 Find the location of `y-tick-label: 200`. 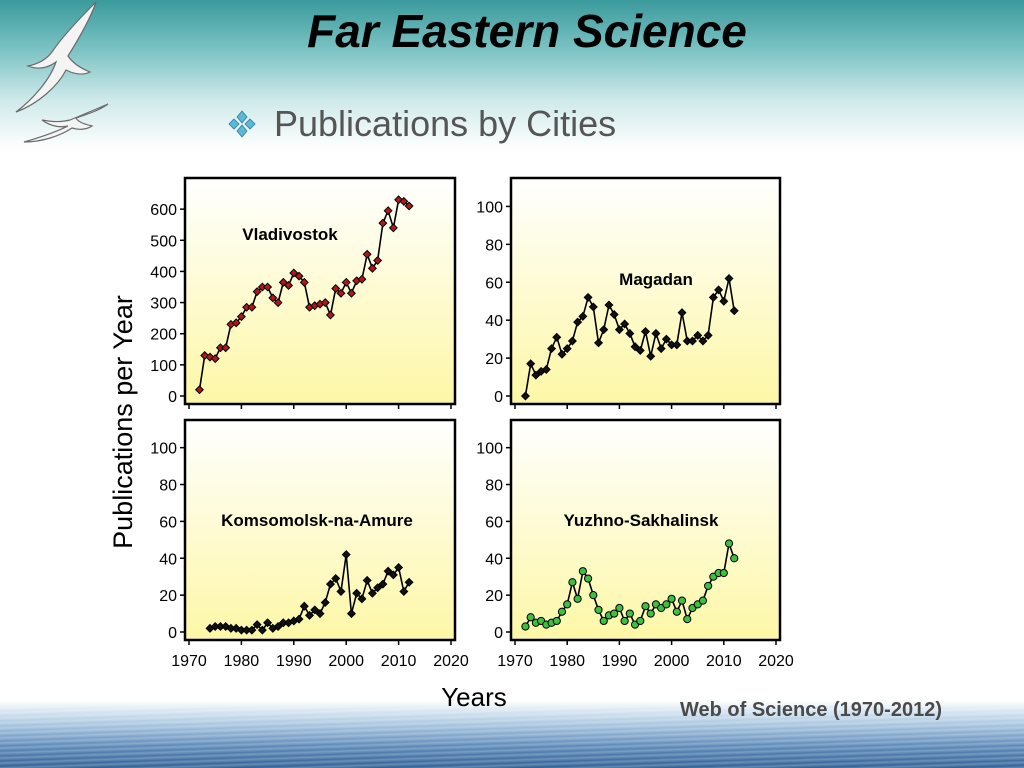

y-tick-label: 200 is located at coordinates (163, 335).